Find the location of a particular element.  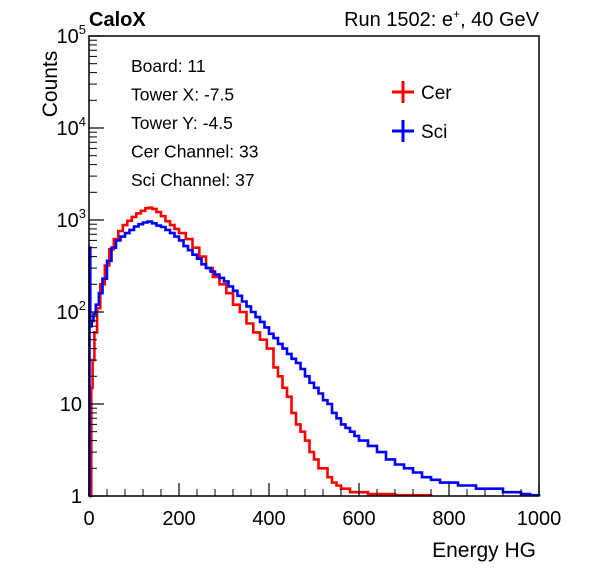

y-tick-label: 10³ is located at coordinates (71, 219).